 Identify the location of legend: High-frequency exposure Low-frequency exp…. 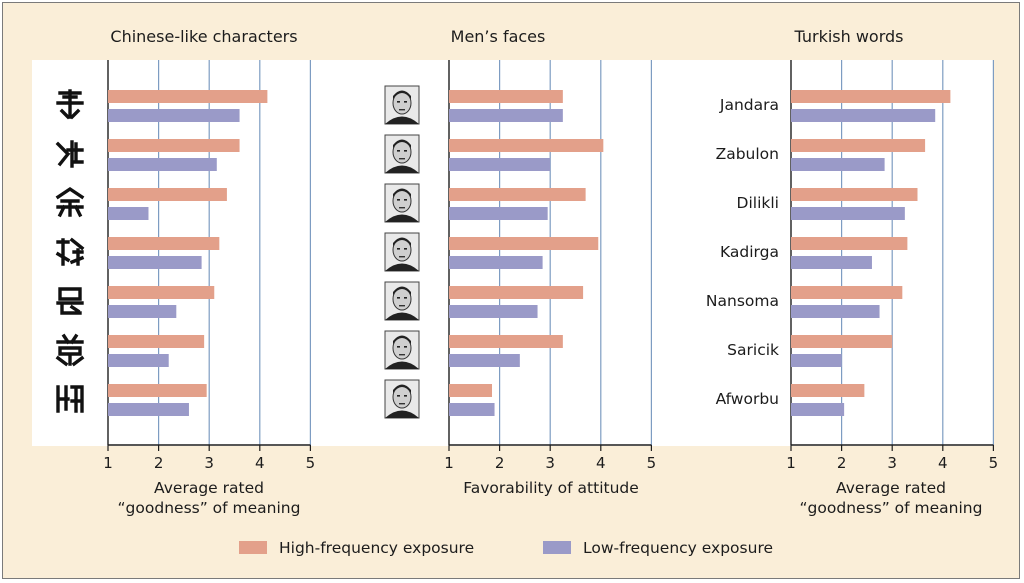
(506, 548).